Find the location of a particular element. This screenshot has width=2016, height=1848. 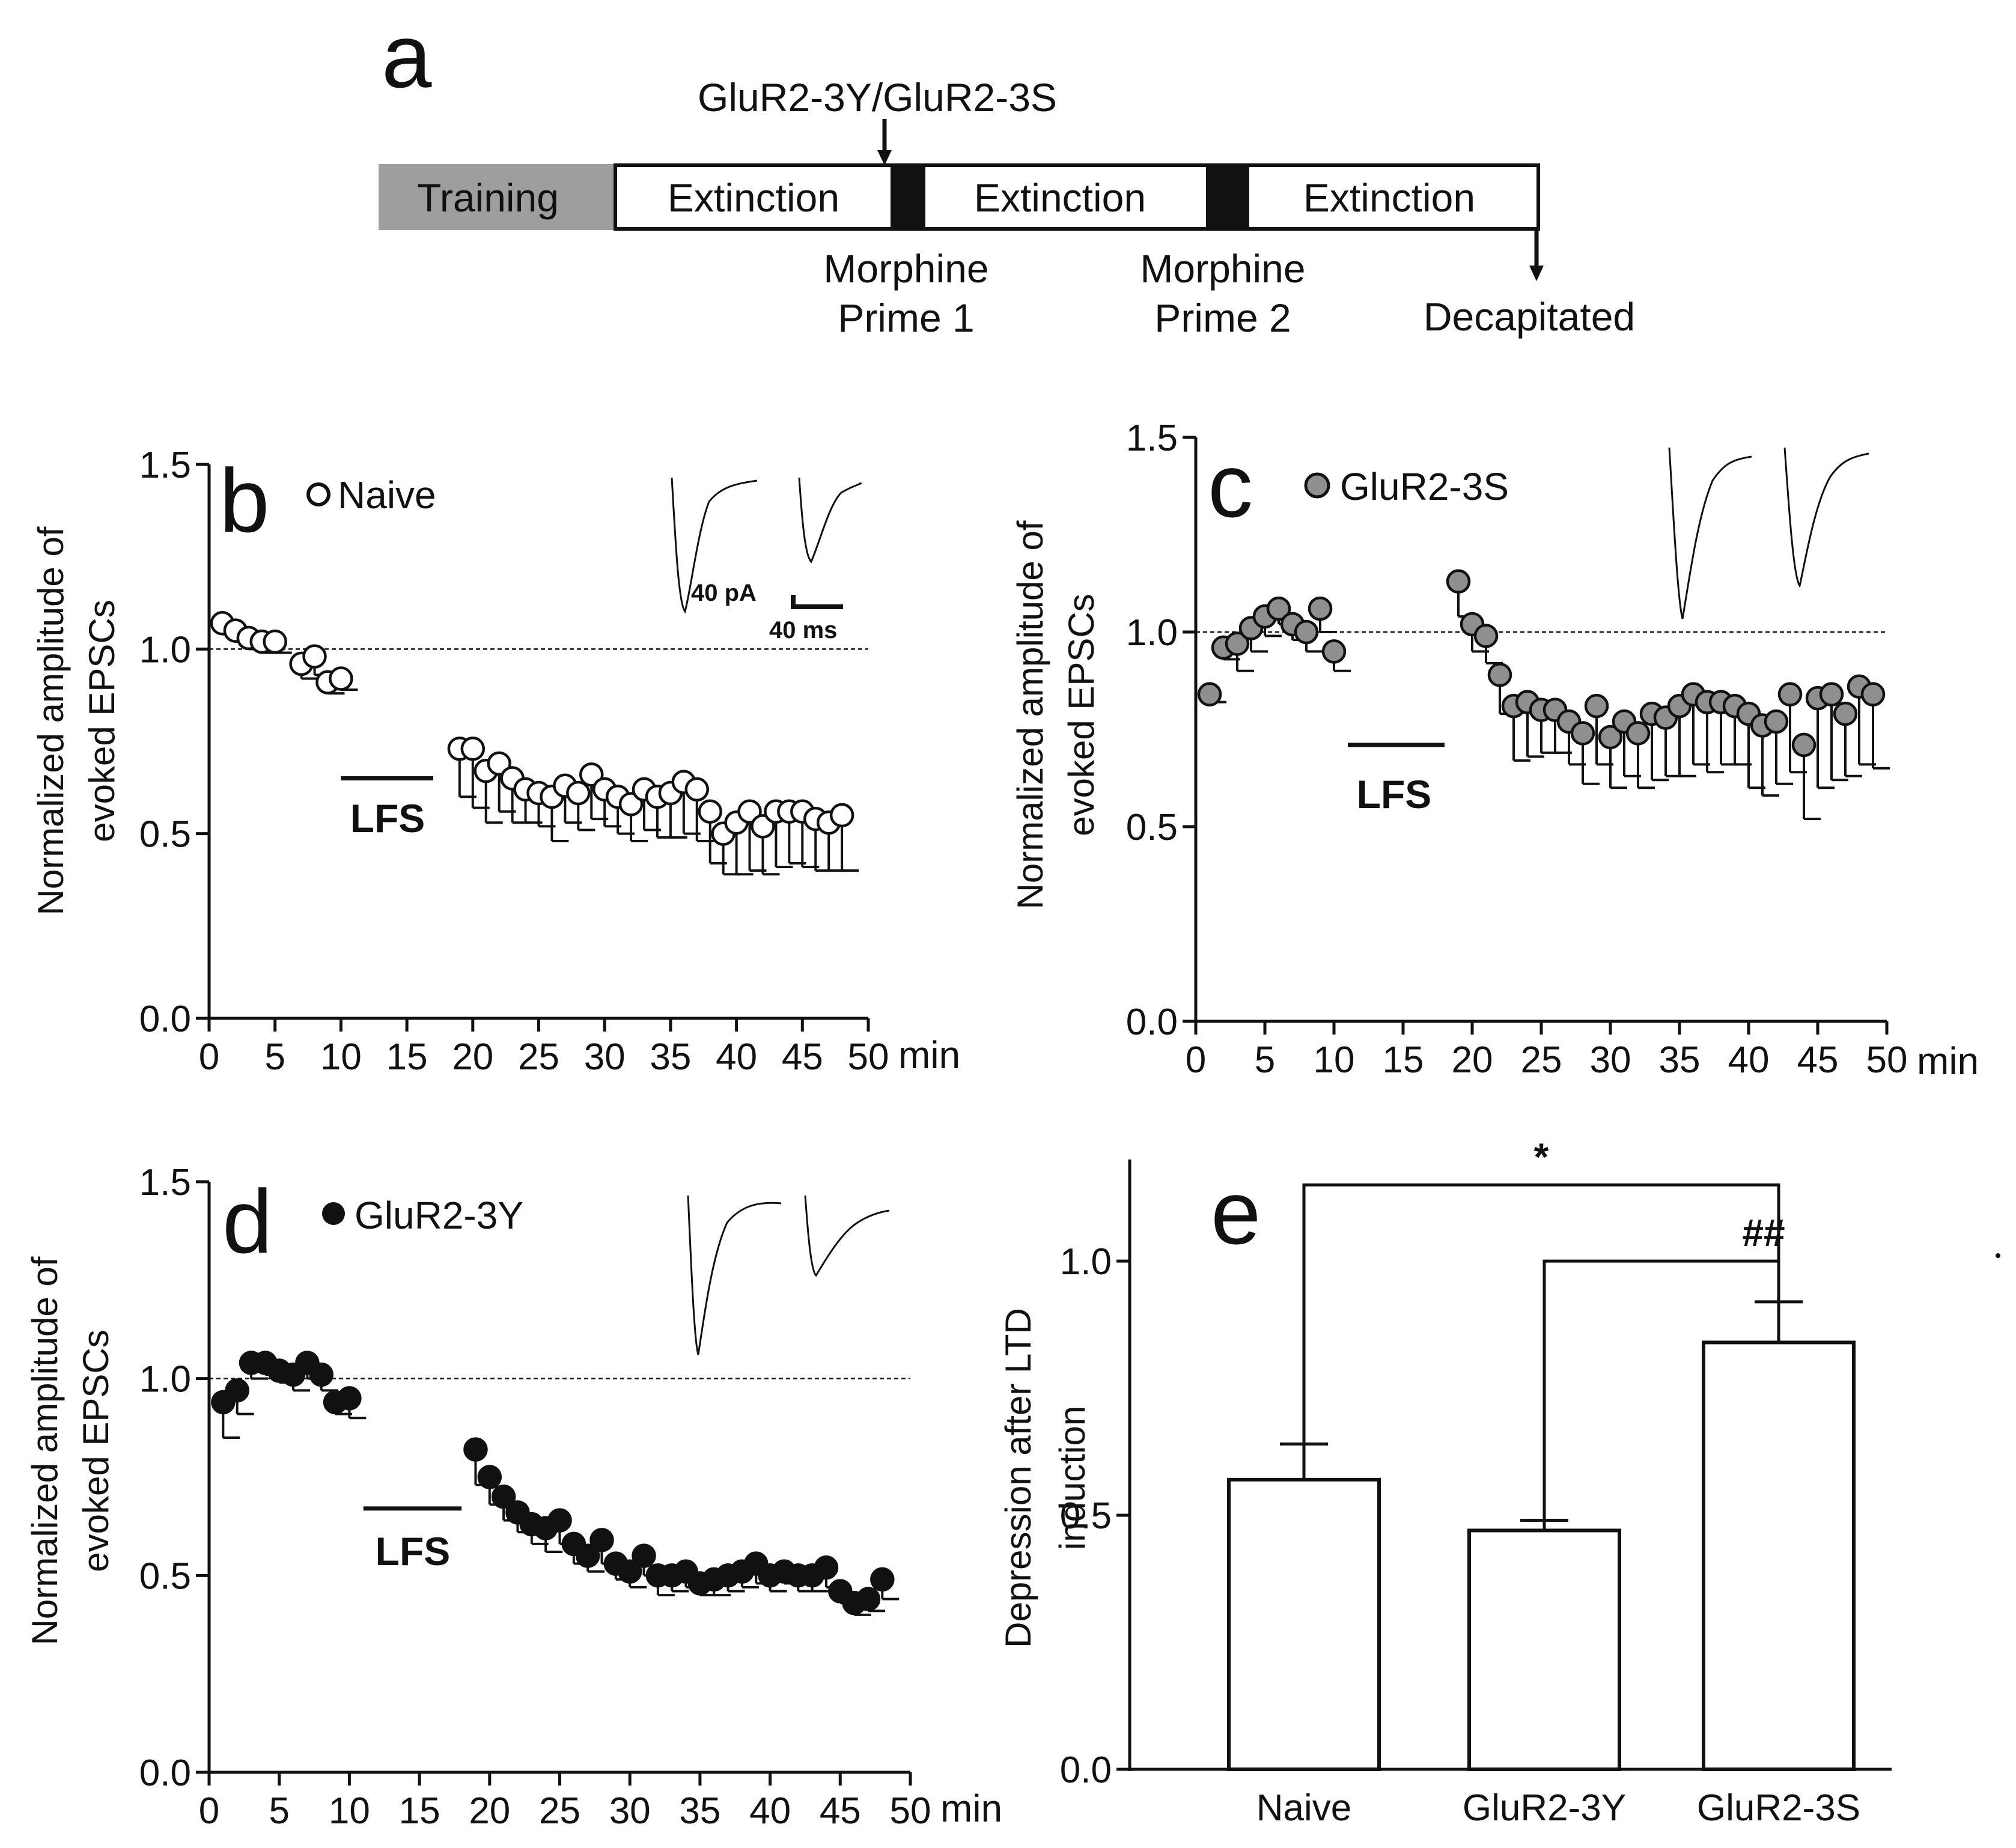

end-arrowhead is located at coordinates (1536, 273).